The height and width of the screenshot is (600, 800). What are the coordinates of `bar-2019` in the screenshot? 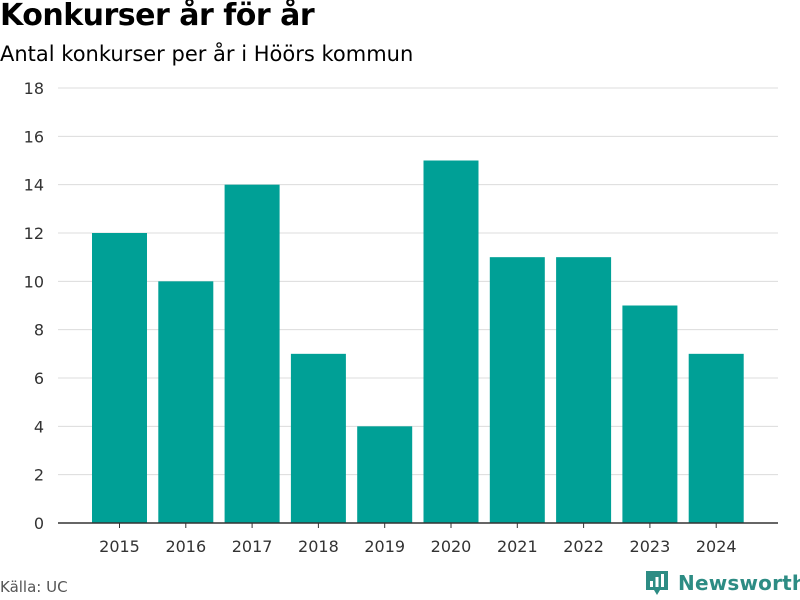 It's located at (385, 474).